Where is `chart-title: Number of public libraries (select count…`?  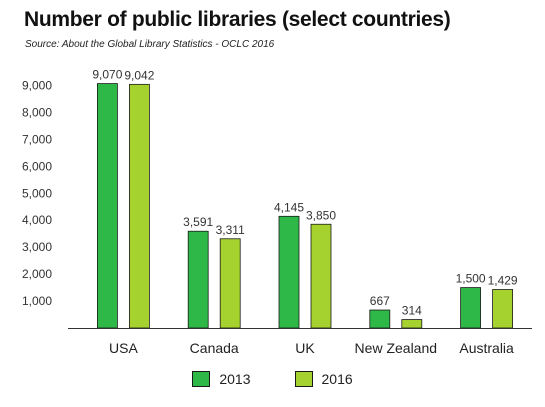
chart-title: Number of public libraries (select count… is located at coordinates (237, 19).